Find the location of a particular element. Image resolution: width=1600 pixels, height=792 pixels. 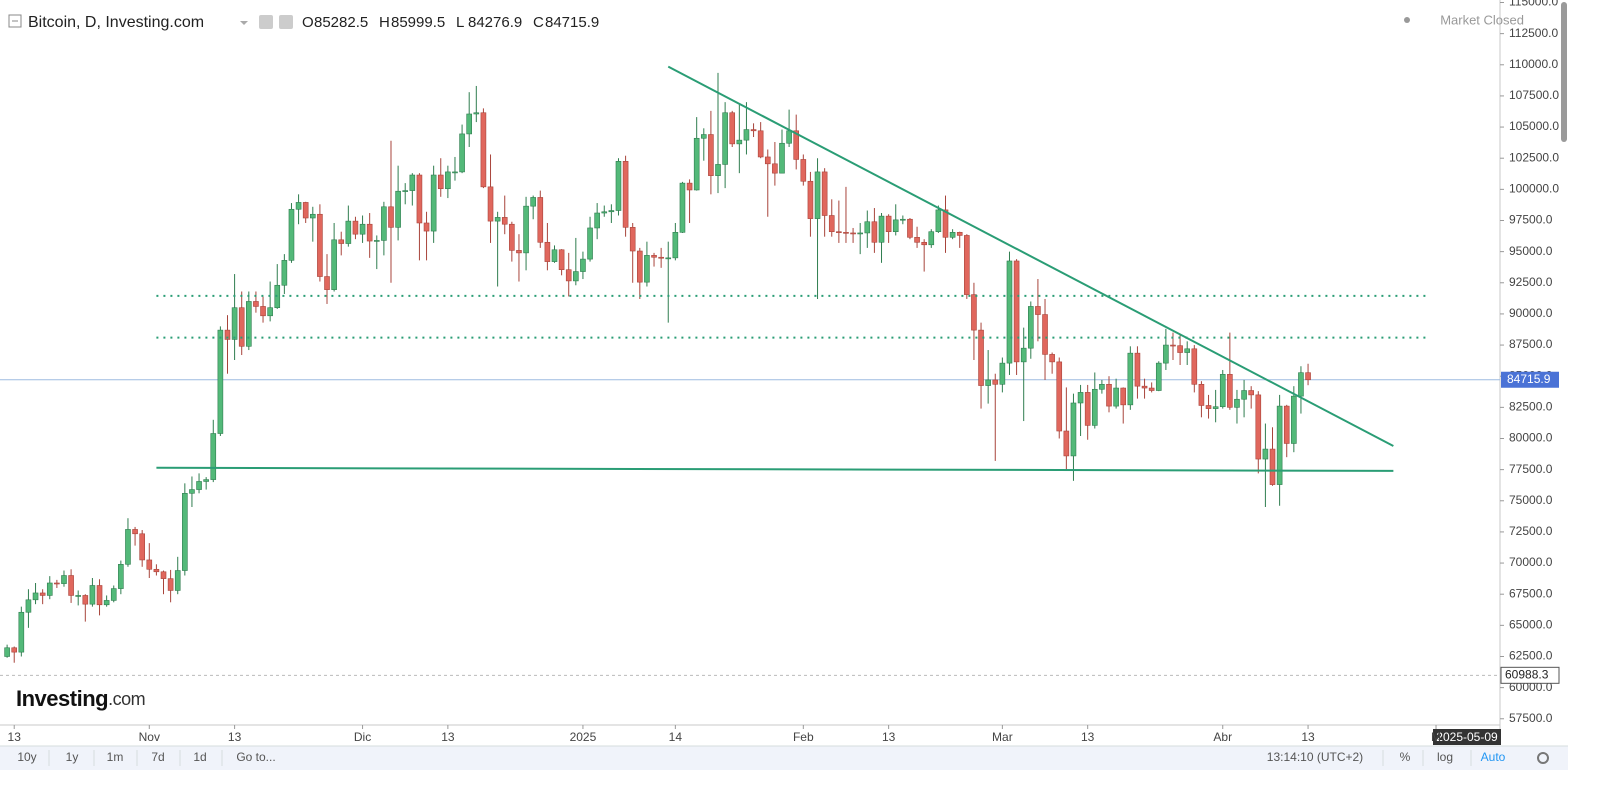

y-tick-label: 65000.0 is located at coordinates (1531, 625).